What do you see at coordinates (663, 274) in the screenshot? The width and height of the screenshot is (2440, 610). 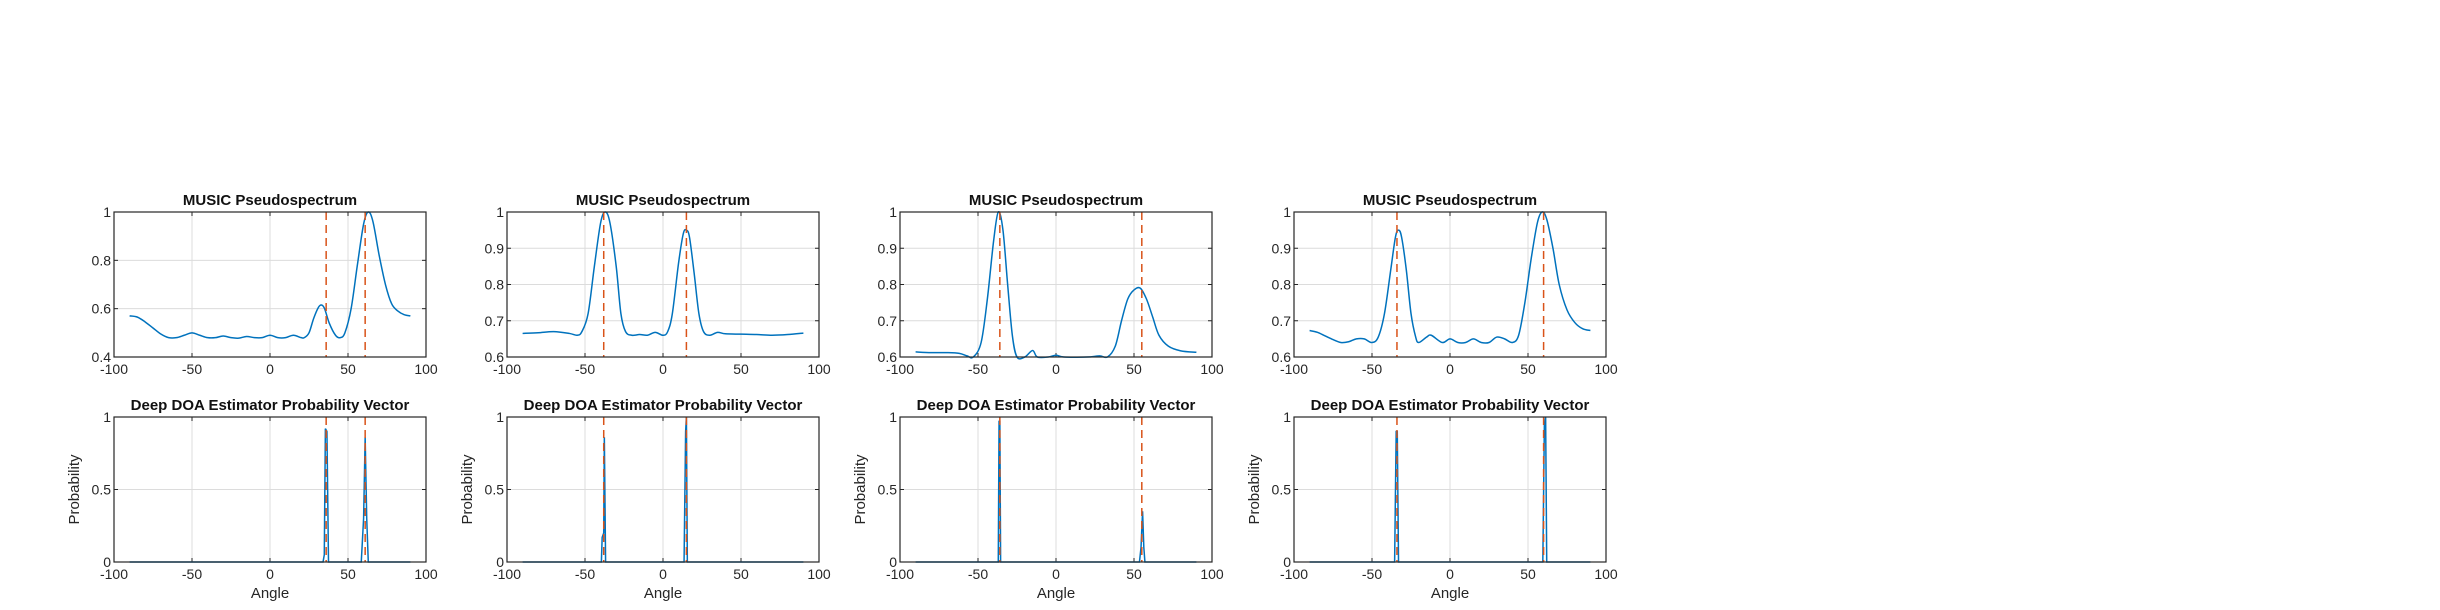 I see `data-series-line` at bounding box center [663, 274].